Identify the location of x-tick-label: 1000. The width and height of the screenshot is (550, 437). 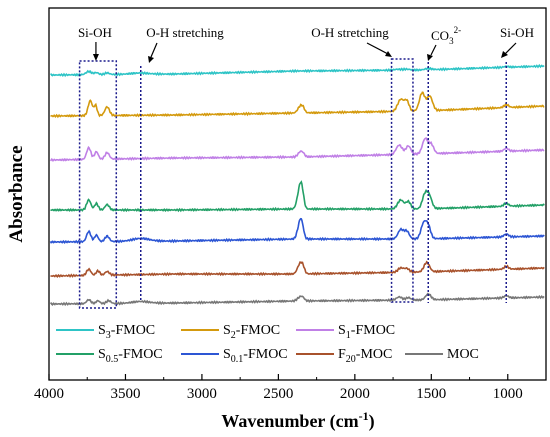
(508, 394).